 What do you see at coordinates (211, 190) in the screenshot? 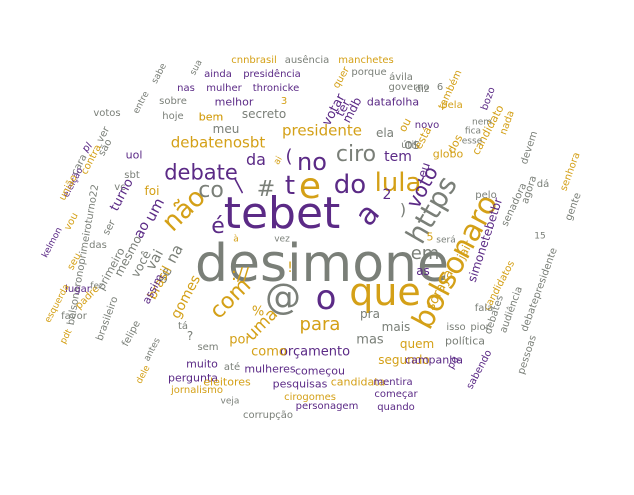
I see `word-co-17: co` at bounding box center [211, 190].